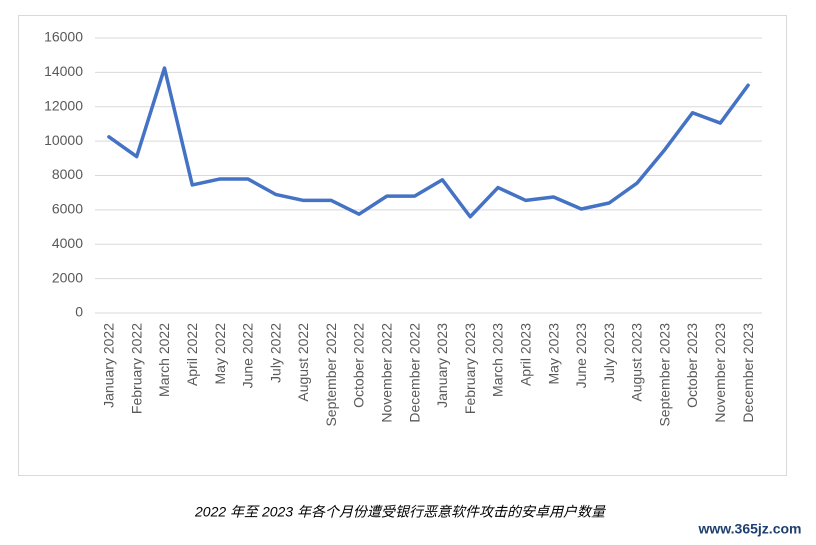 The height and width of the screenshot is (545, 816). Describe the element at coordinates (192, 354) in the screenshot. I see `x-tick-label: April 2022` at that location.